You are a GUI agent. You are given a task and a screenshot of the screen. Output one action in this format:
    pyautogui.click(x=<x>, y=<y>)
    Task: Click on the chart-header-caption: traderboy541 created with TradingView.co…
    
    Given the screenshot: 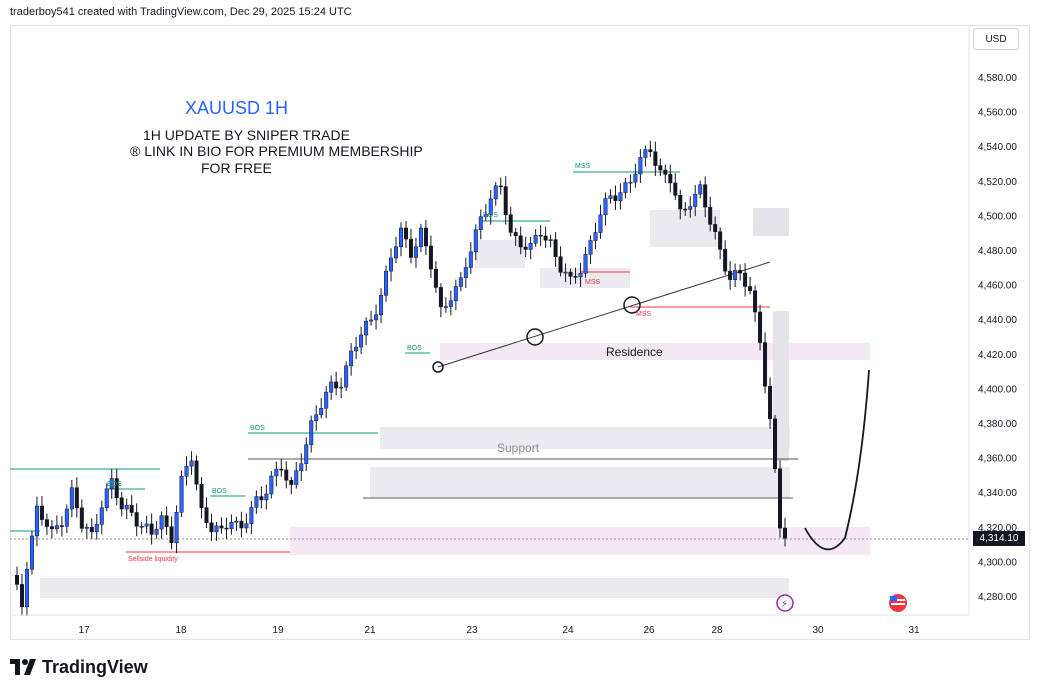 What is the action you would take?
    pyautogui.click(x=181, y=12)
    